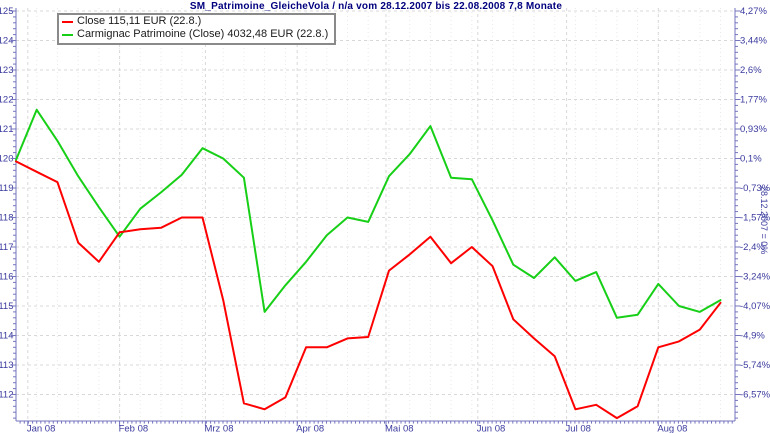 Image resolution: width=770 pixels, height=433 pixels. I want to click on svg-text: Feb 08, so click(134, 428).